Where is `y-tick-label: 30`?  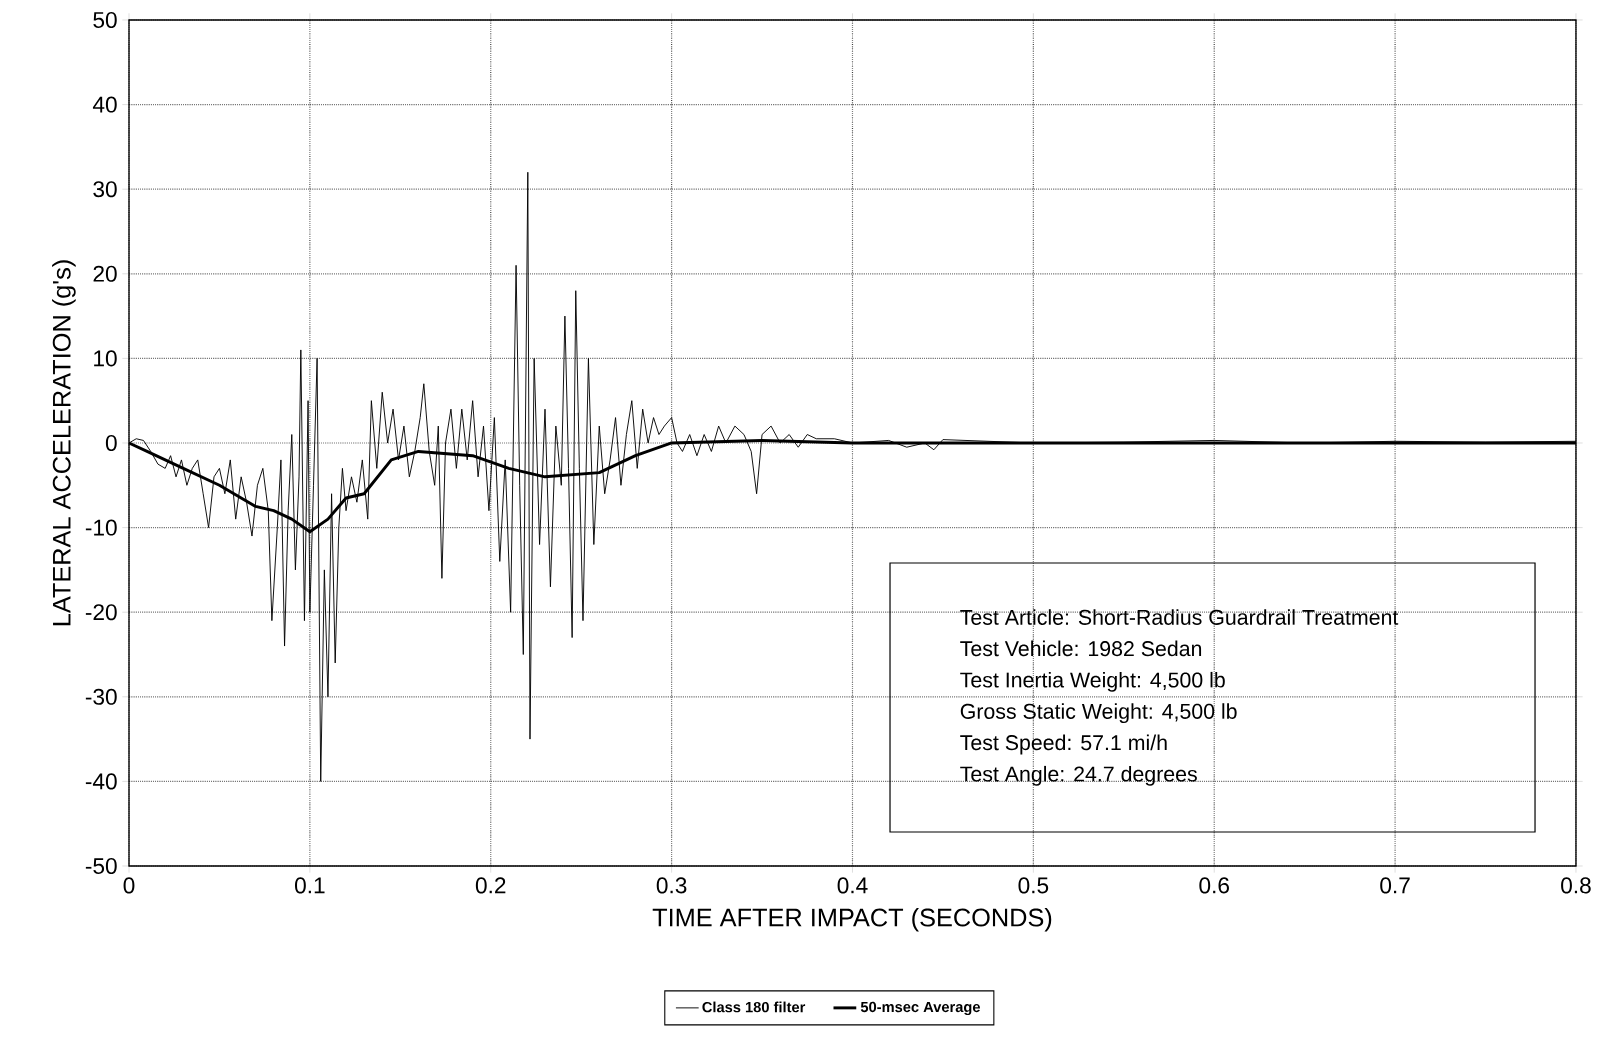
y-tick-label: 30 is located at coordinates (105, 189).